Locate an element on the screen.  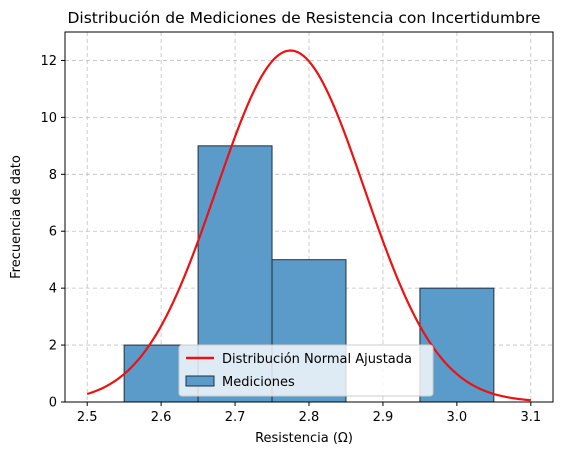
x-tick-label-0: 2.5 is located at coordinates (87, 417).